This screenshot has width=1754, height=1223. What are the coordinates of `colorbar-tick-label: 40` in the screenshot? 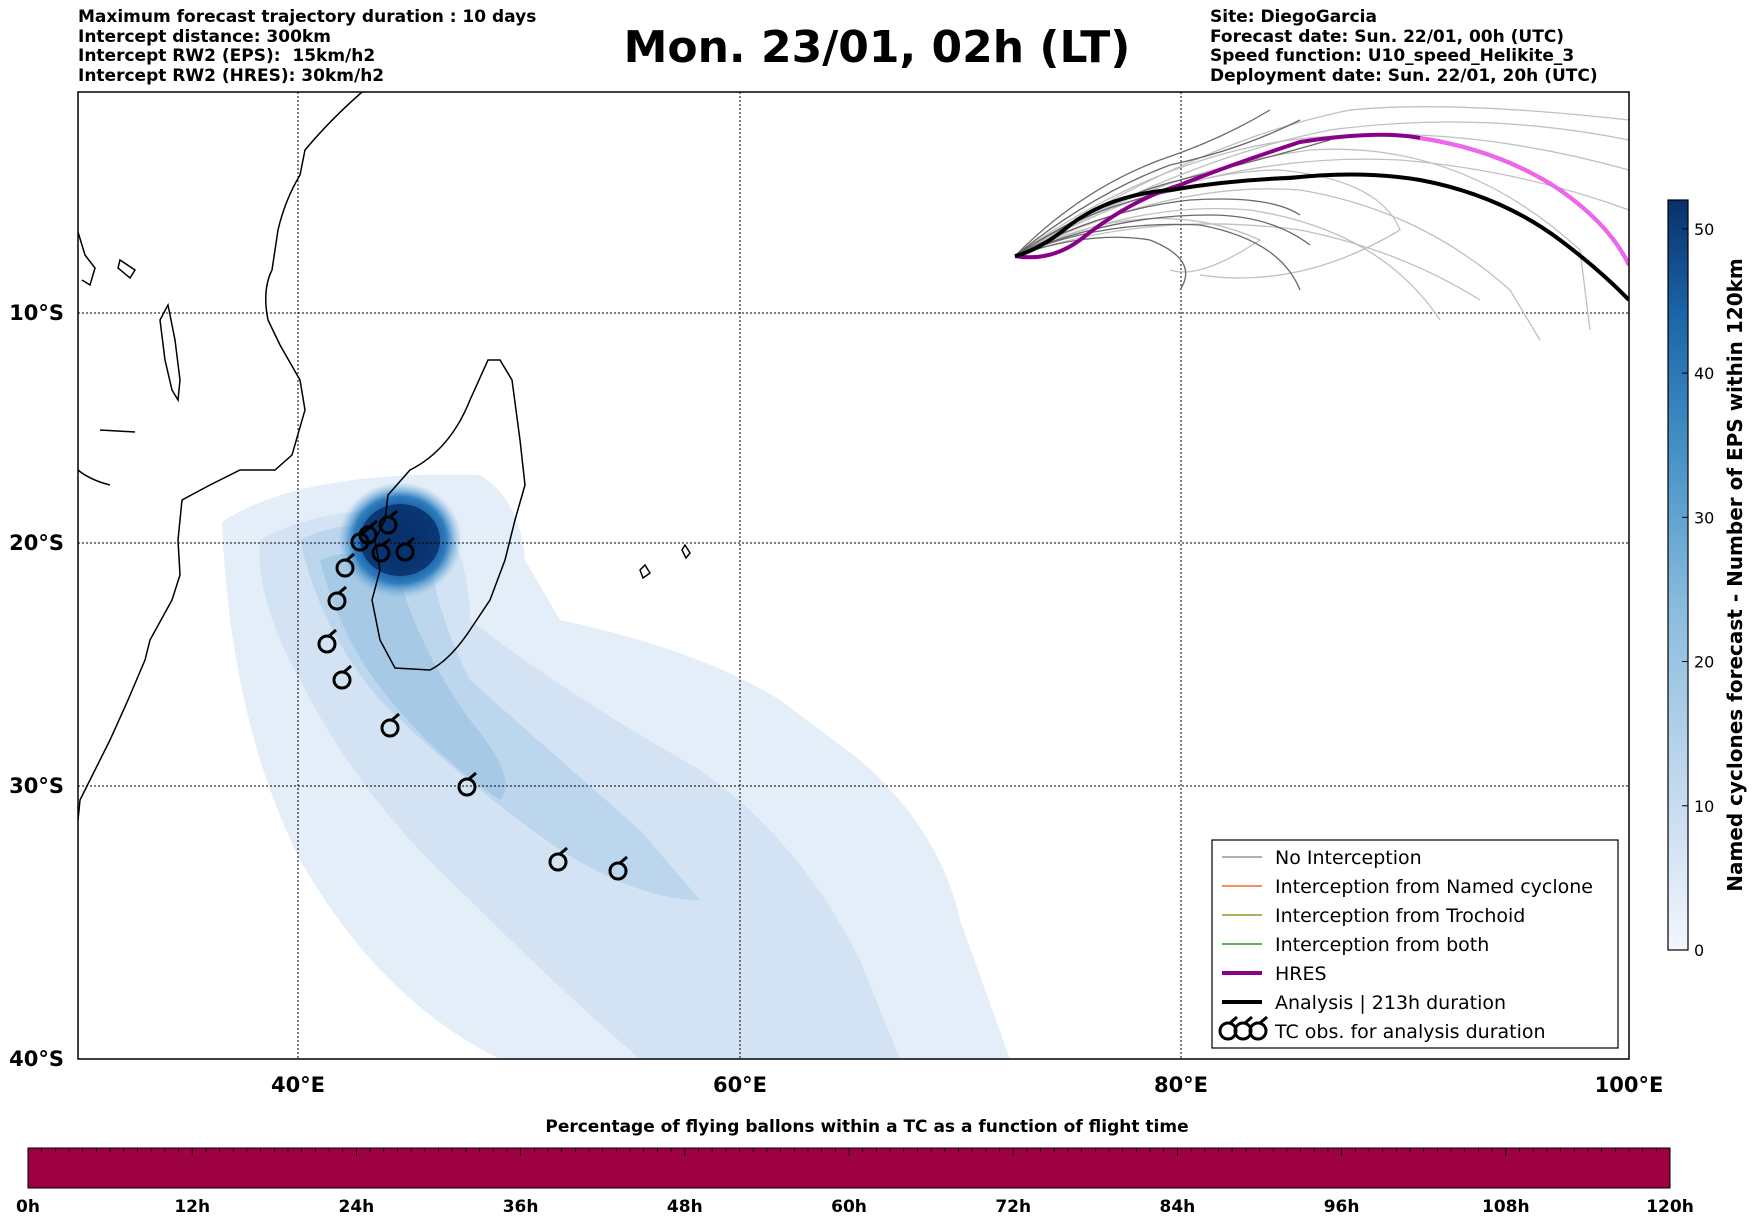 It's located at (1704, 373).